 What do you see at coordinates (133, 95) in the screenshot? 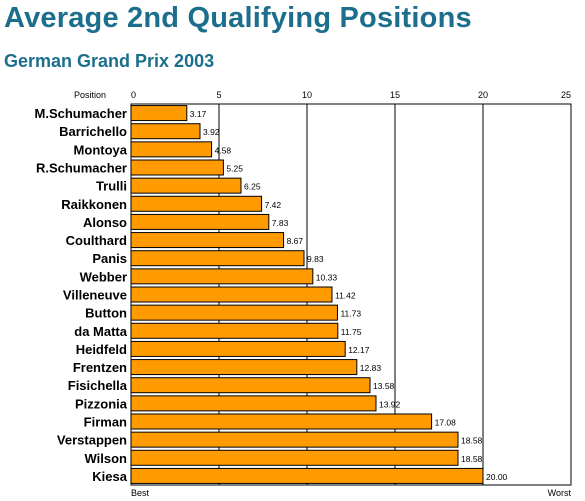
I see `x-tick-label: 0` at bounding box center [133, 95].